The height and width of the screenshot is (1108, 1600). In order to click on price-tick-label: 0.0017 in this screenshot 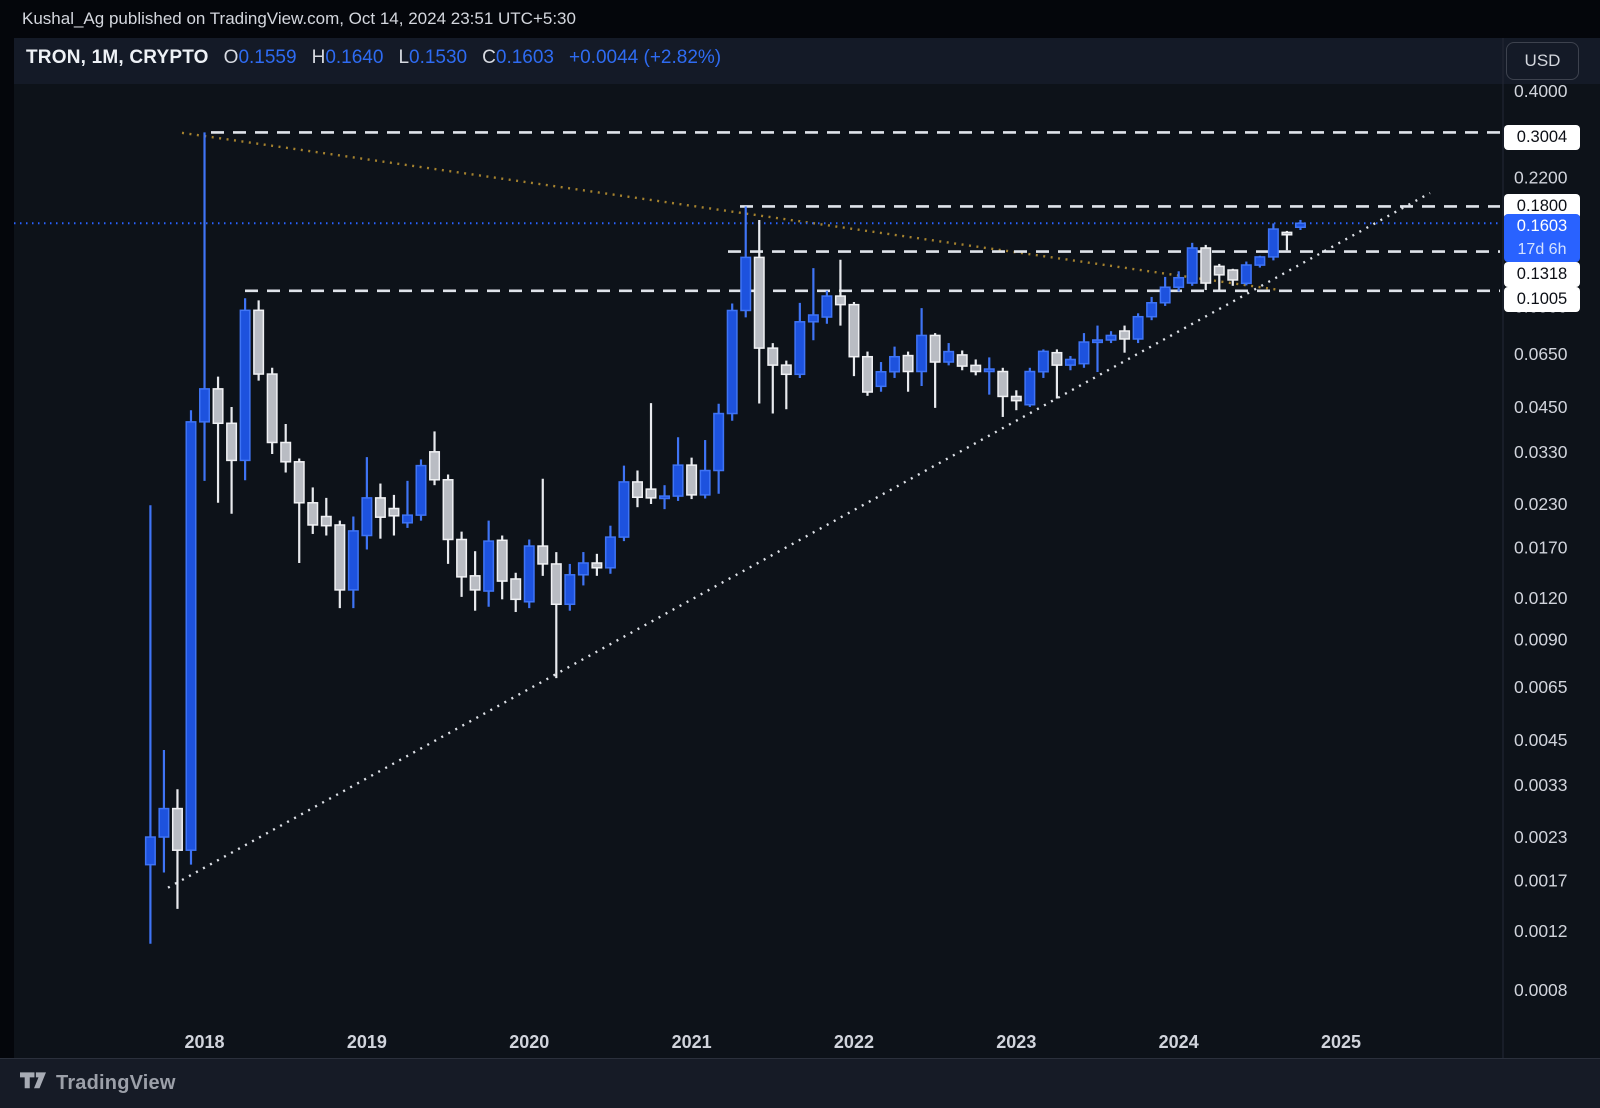, I will do `click(1541, 881)`.